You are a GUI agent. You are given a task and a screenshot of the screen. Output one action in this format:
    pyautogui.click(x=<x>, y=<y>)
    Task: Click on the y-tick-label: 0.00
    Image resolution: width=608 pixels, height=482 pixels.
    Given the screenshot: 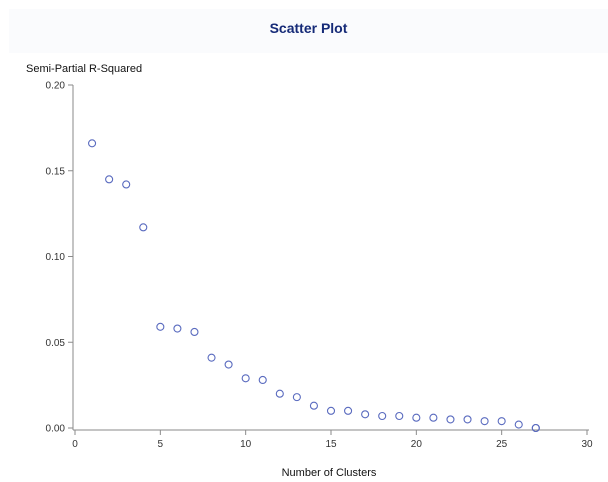 What is the action you would take?
    pyautogui.click(x=56, y=429)
    